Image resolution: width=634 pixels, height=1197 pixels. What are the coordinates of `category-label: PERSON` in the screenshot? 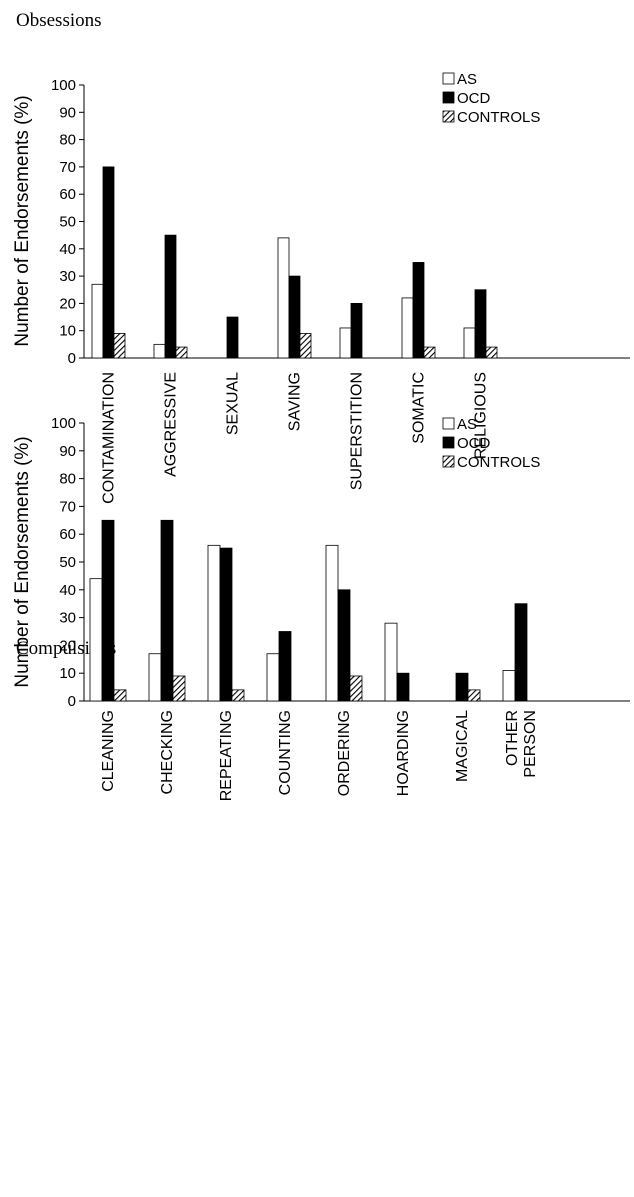 It's located at (530, 744).